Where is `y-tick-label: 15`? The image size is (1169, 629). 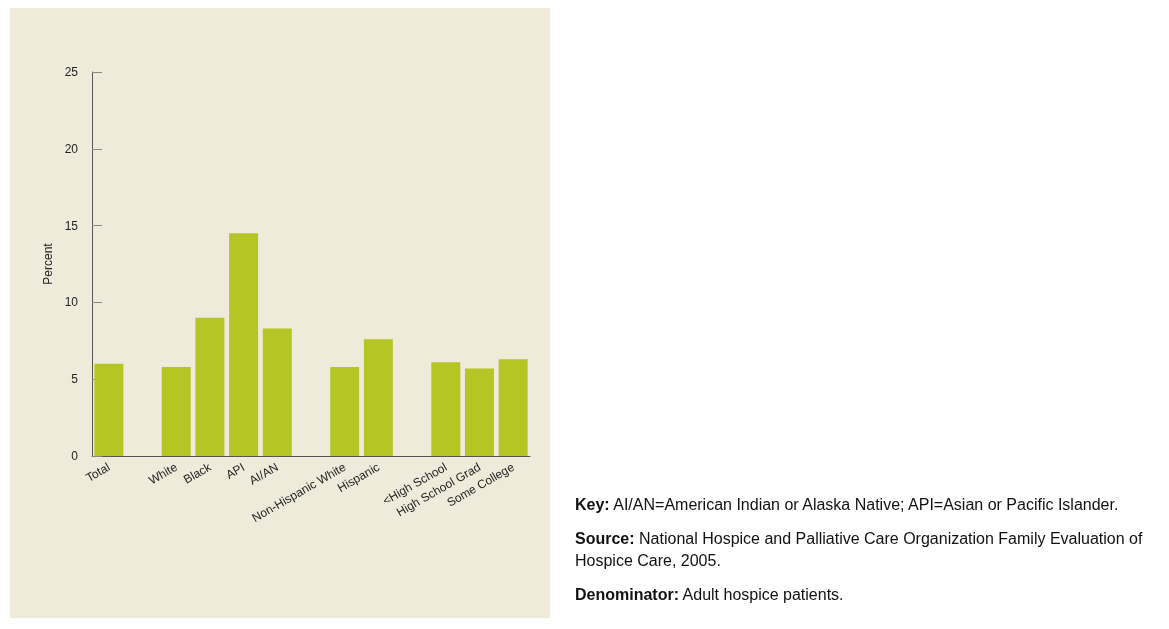 y-tick-label: 15 is located at coordinates (71, 225).